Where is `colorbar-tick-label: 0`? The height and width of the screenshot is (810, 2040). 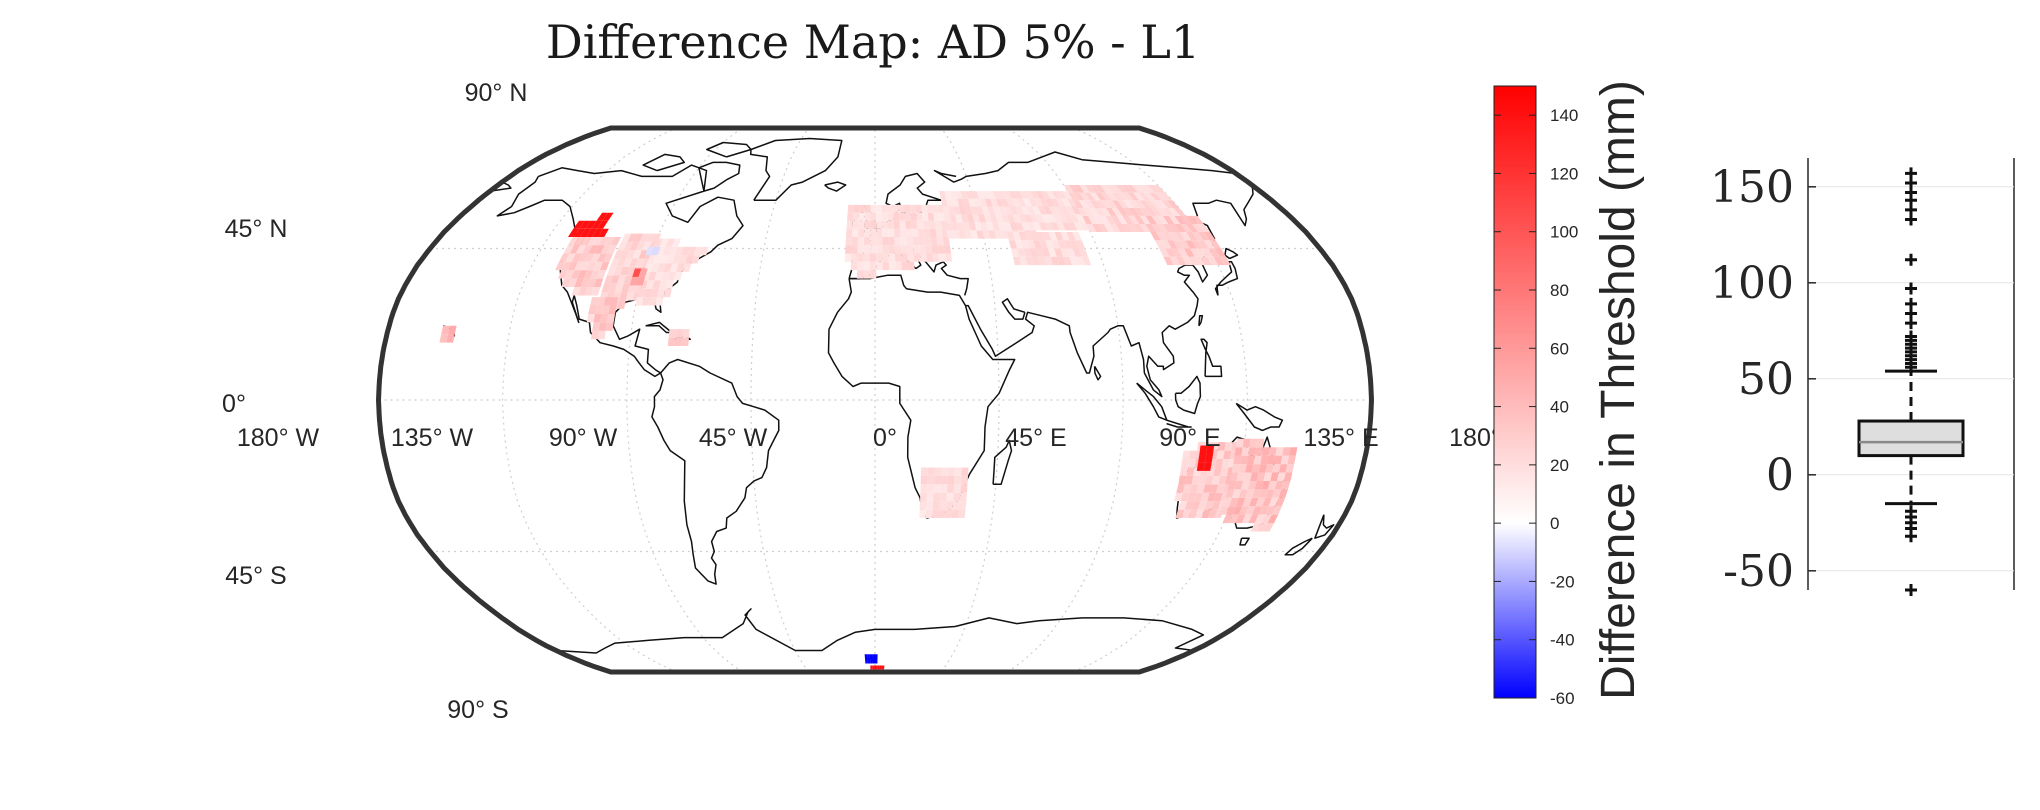
colorbar-tick-label: 0 is located at coordinates (1554, 523).